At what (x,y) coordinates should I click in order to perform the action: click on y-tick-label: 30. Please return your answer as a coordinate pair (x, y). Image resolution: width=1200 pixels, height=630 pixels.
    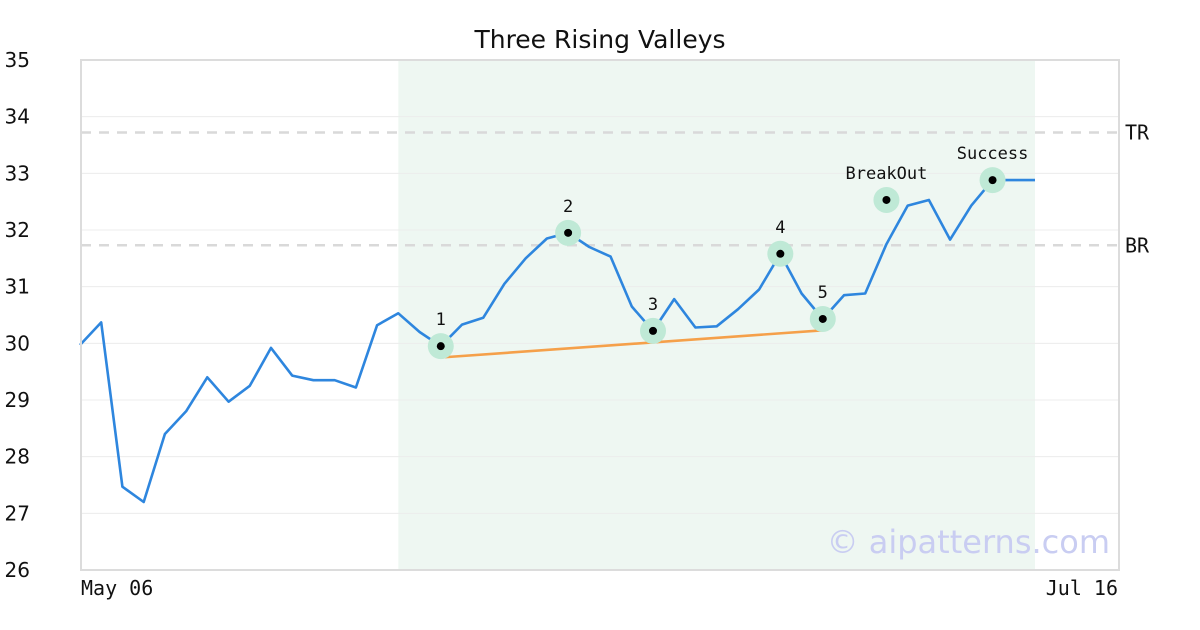
    Looking at the image, I should click on (17, 343).